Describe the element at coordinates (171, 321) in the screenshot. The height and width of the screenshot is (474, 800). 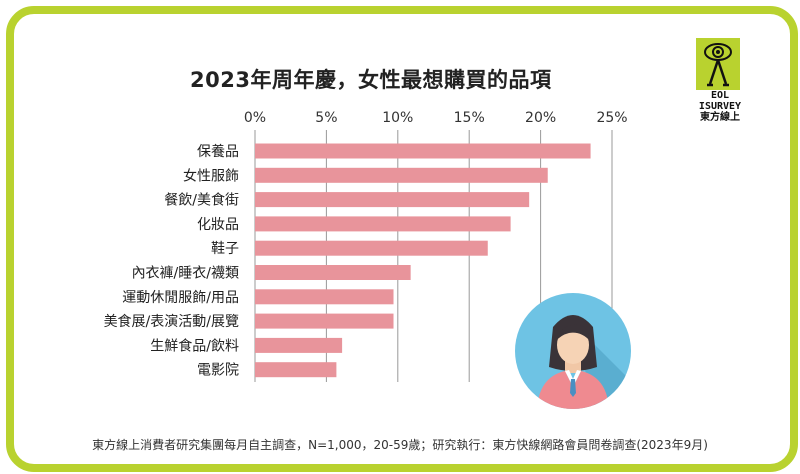
I see `category-label: 美食展/表演活動/展覽` at that location.